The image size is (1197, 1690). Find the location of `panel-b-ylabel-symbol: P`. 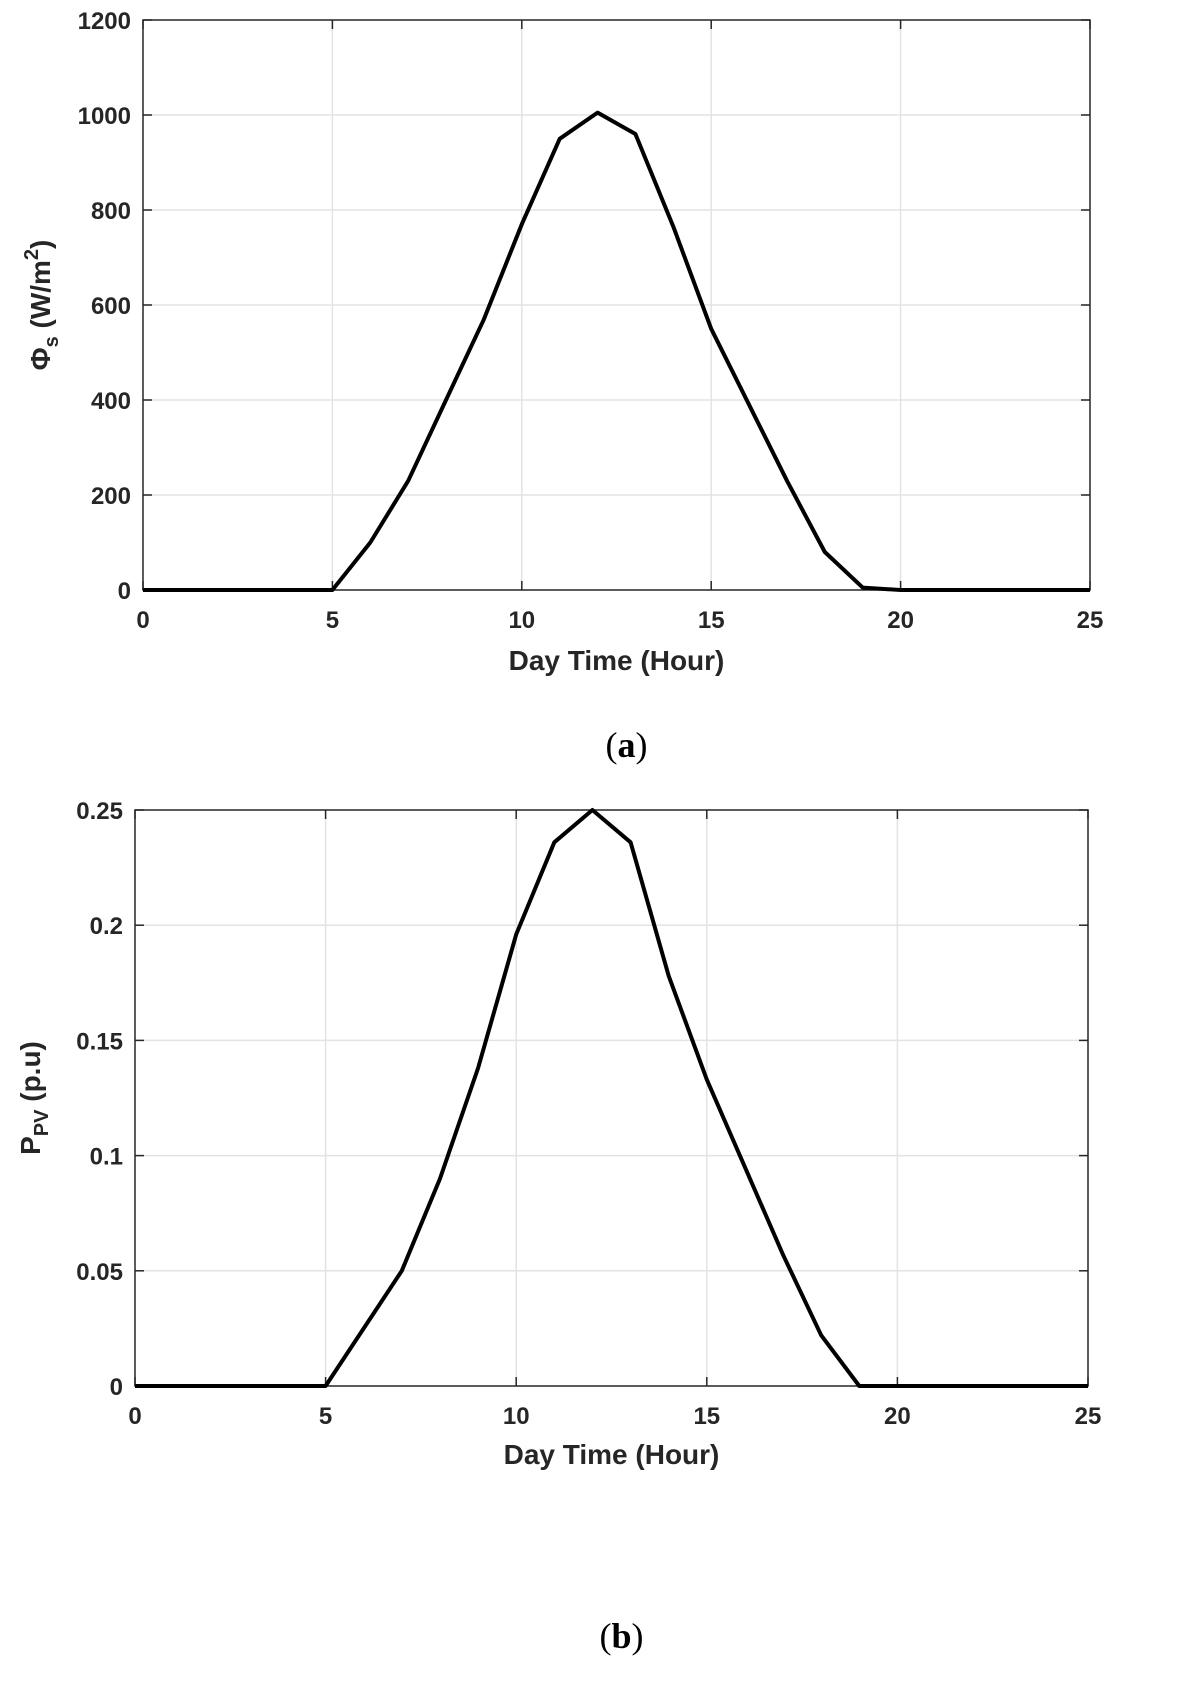

panel-b-ylabel-symbol: P is located at coordinates (30, 1145).